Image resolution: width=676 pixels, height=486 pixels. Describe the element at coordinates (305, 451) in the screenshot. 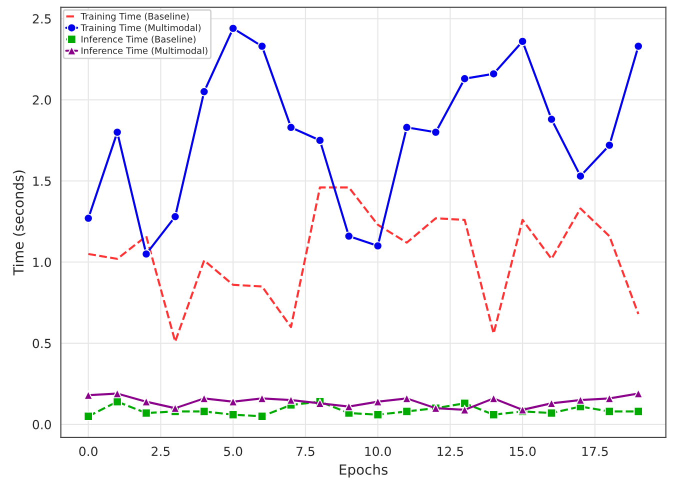

I see `x-tick-label: 7.5` at that location.